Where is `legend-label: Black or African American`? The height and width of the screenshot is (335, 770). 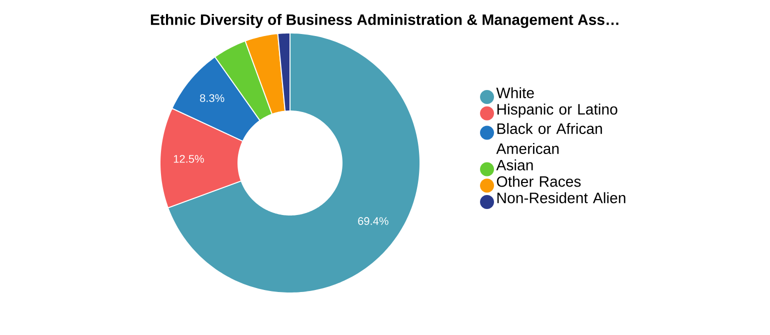 legend-label: Black or African American is located at coordinates (549, 138).